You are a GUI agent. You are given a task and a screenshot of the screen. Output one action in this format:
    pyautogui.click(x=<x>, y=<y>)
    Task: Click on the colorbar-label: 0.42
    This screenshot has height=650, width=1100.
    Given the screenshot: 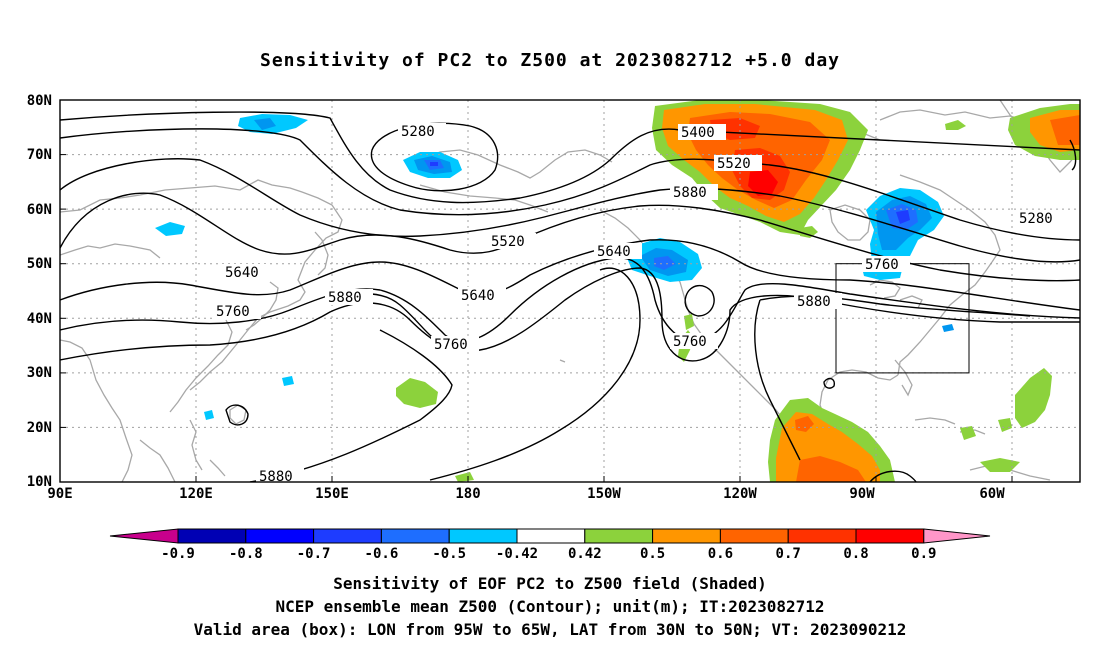 What is the action you would take?
    pyautogui.click(x=585, y=554)
    